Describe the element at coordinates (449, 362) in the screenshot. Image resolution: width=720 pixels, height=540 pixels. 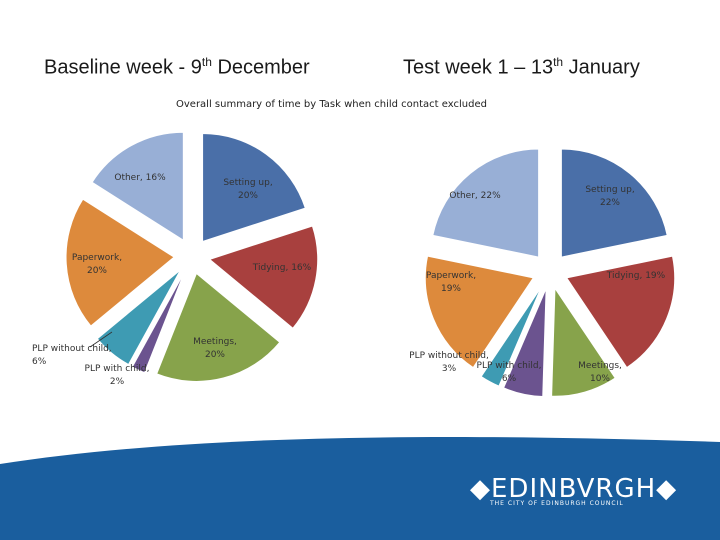
I see `label-test-plp-without-child: PLP without child, 3%` at that location.